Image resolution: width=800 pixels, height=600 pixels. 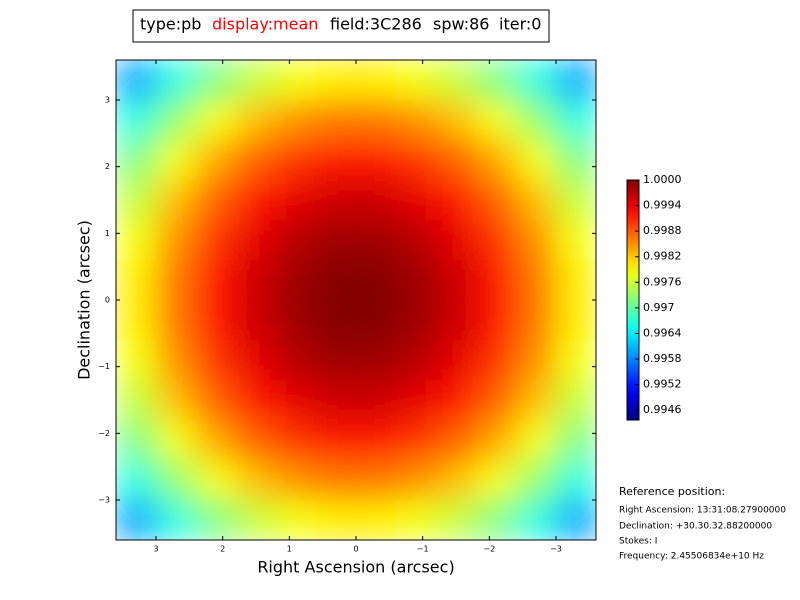 I want to click on reference-line: Declination: +30.30.32.88200000, so click(x=695, y=527).